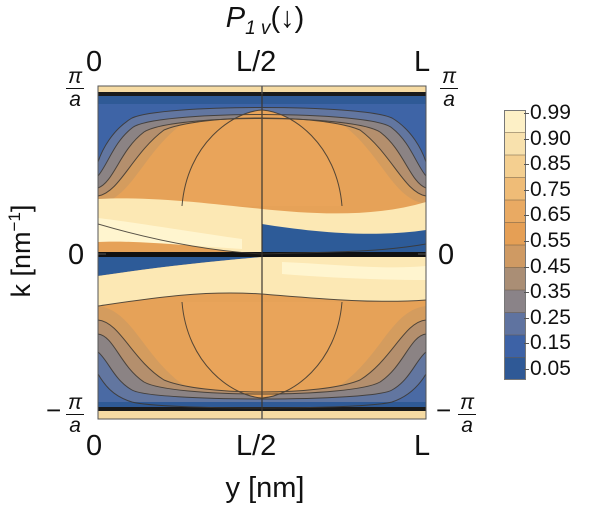 The width and height of the screenshot is (591, 508). I want to click on left-tick-top-num: π, so click(75, 77).